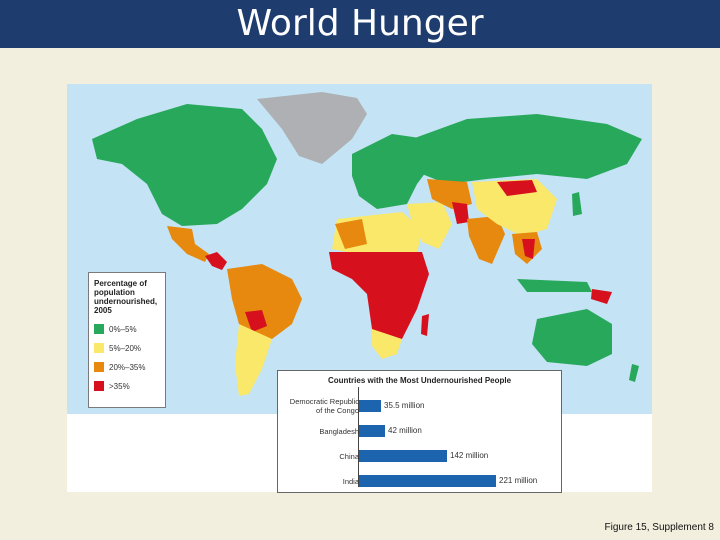 This screenshot has width=720, height=540. I want to click on title-bar, so click(360, 24).